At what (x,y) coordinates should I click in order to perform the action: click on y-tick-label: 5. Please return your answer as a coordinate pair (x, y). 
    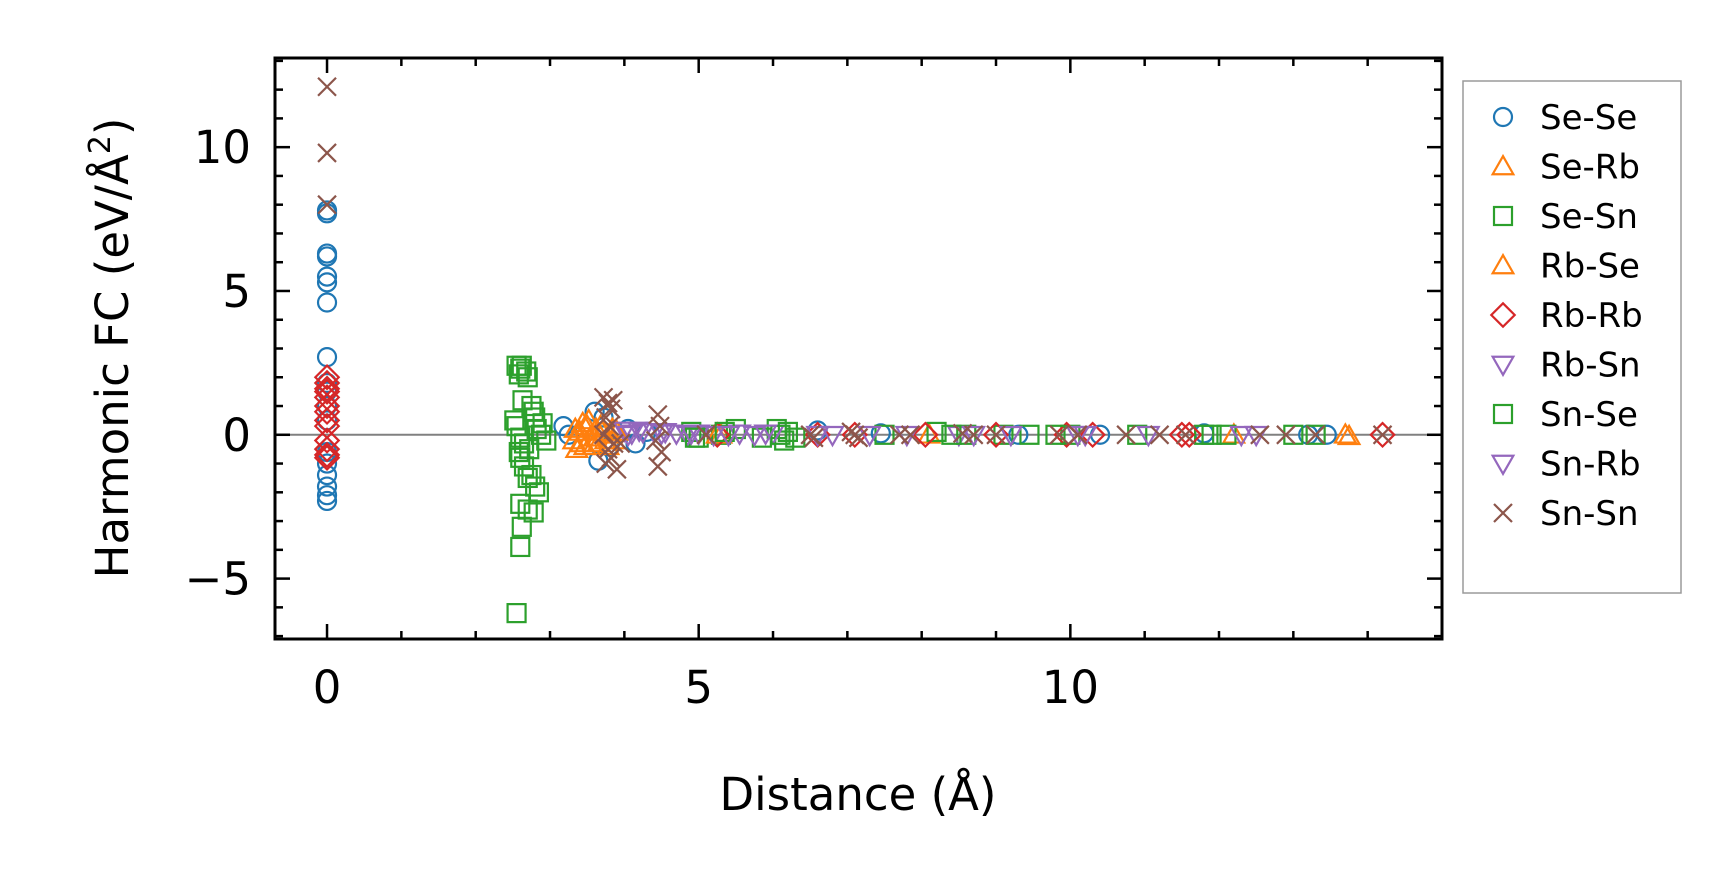
    Looking at the image, I should click on (236, 291).